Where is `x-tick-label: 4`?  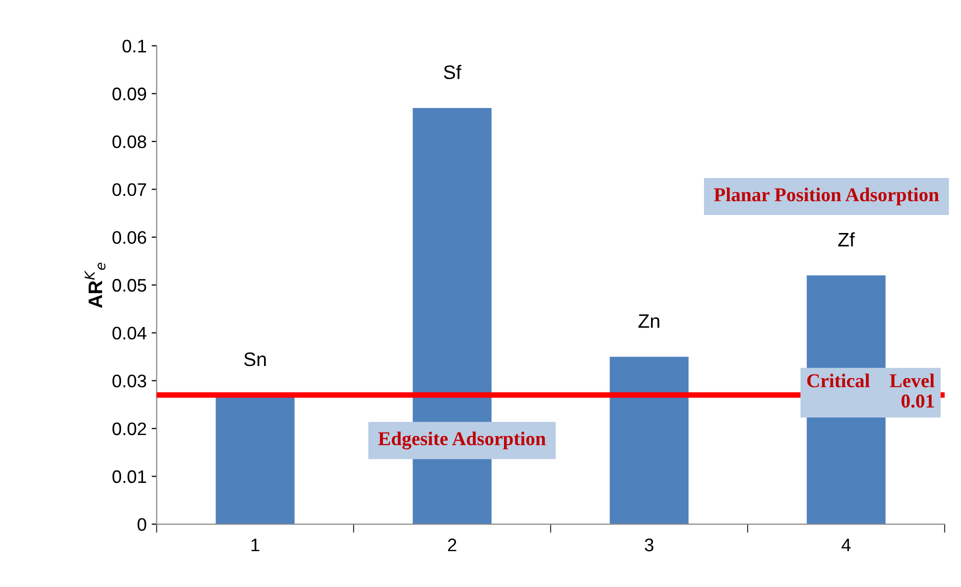 x-tick-label: 4 is located at coordinates (846, 545).